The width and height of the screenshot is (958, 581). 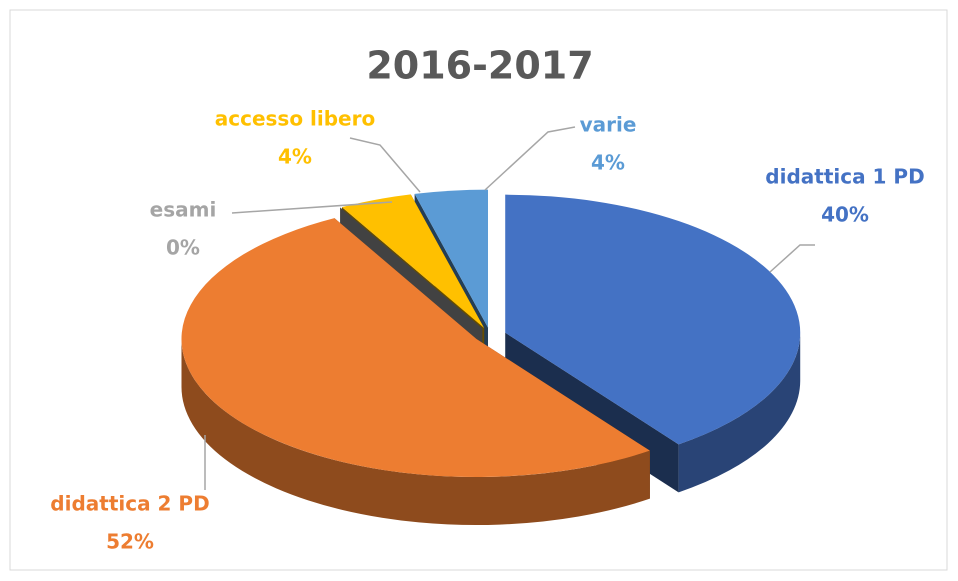 I want to click on slice-label: didattica 1 PD, so click(x=844, y=177).